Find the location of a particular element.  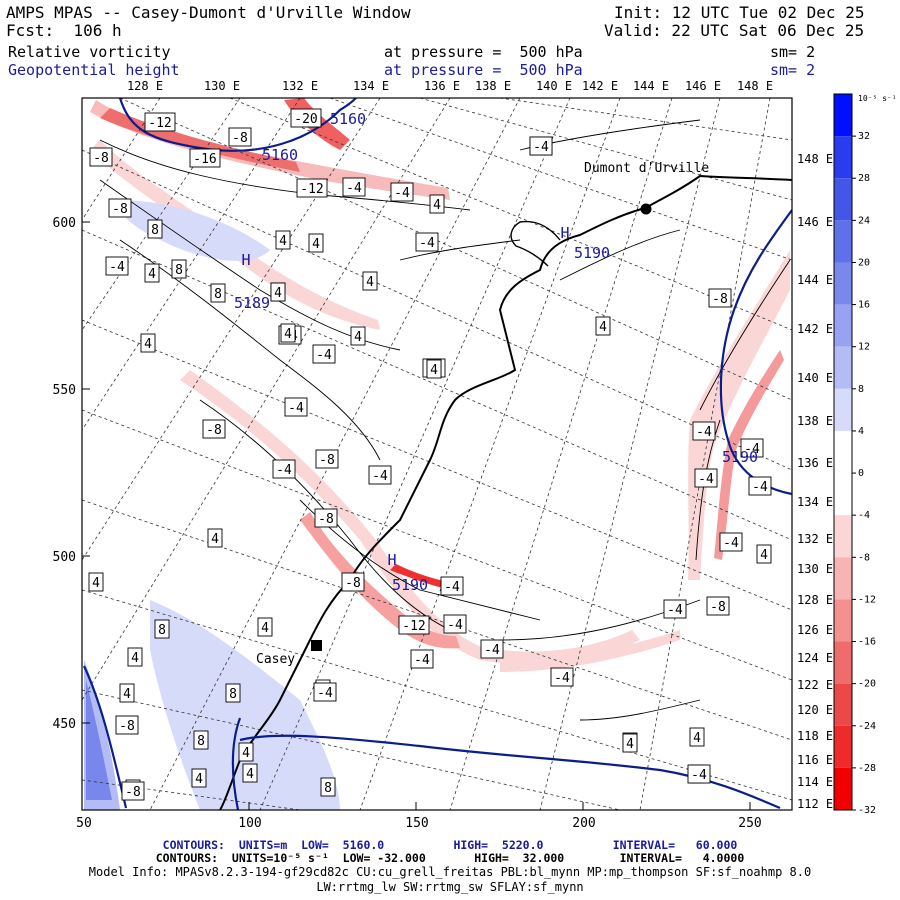

top-lon-label: 132 E is located at coordinates (300, 86).